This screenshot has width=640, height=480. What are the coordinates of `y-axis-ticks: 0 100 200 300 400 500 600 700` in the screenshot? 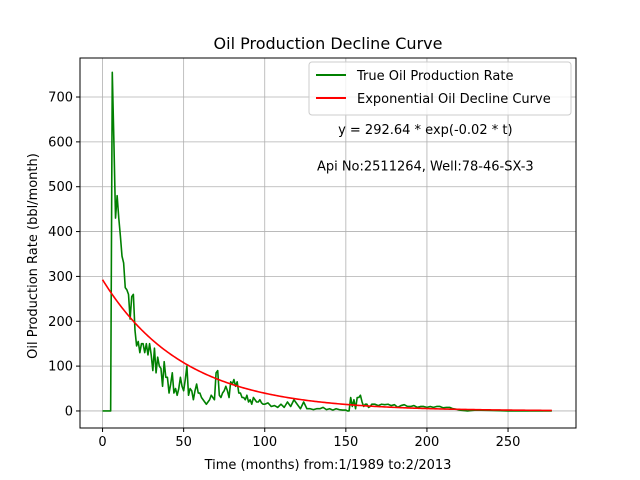 It's located at (64, 255).